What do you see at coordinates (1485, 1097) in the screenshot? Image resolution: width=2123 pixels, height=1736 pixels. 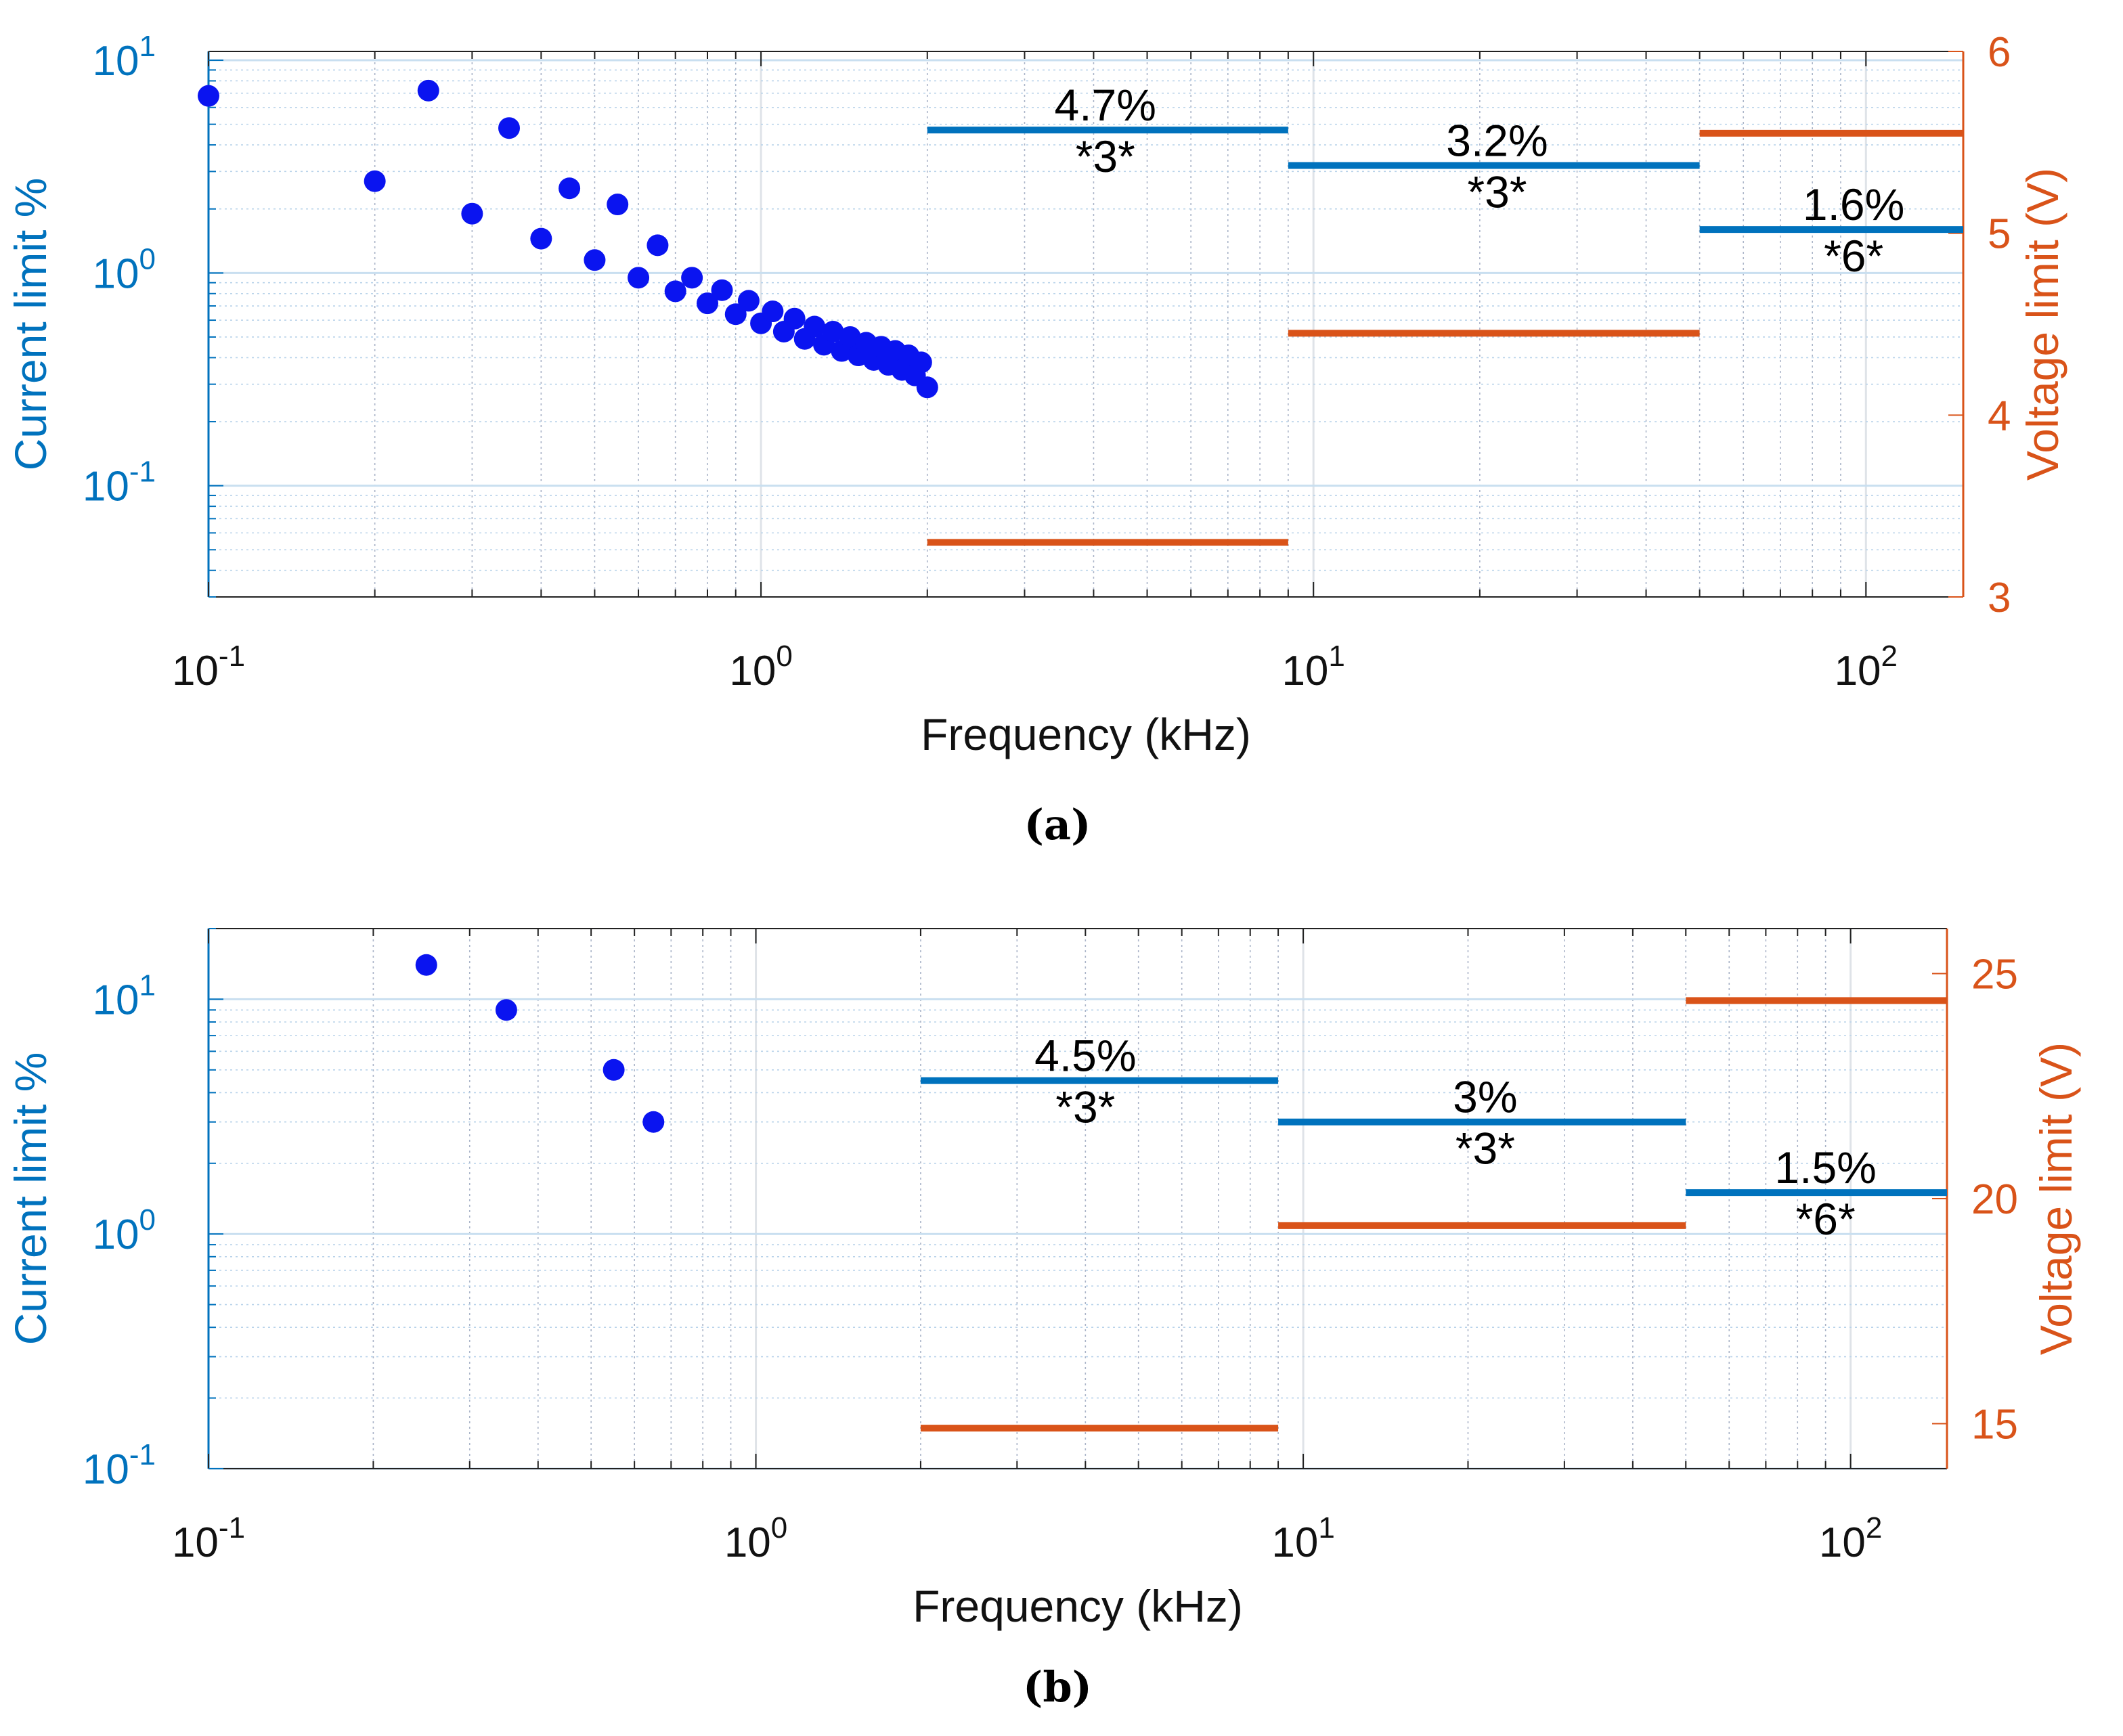 I see `segment-percent-label: 3%` at bounding box center [1485, 1097].